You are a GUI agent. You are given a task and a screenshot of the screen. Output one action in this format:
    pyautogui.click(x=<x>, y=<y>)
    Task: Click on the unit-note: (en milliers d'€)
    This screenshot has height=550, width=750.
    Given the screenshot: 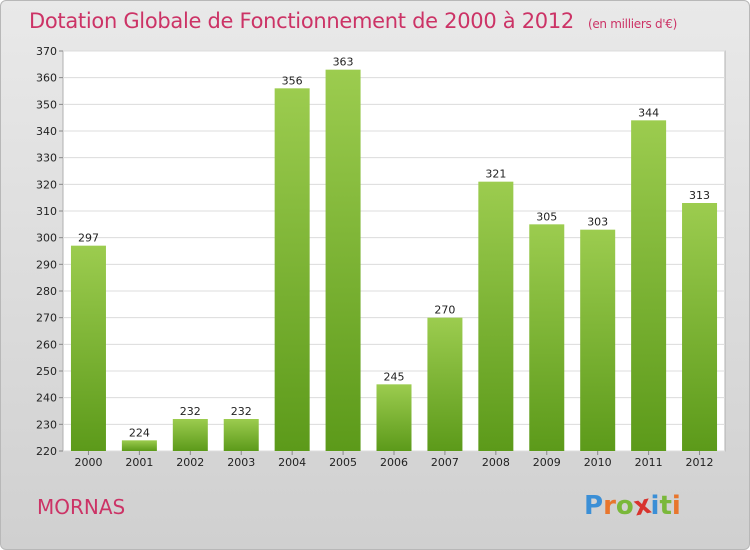 What is the action you would take?
    pyautogui.click(x=632, y=24)
    